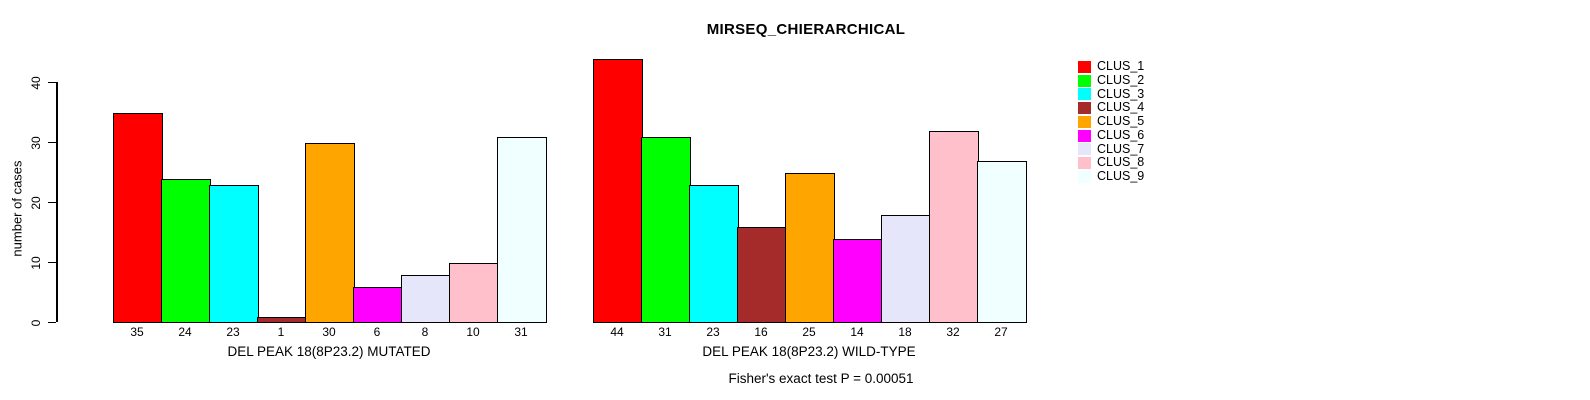  Describe the element at coordinates (1121, 93) in the screenshot. I see `legend-item-label: CLUS_3` at that location.